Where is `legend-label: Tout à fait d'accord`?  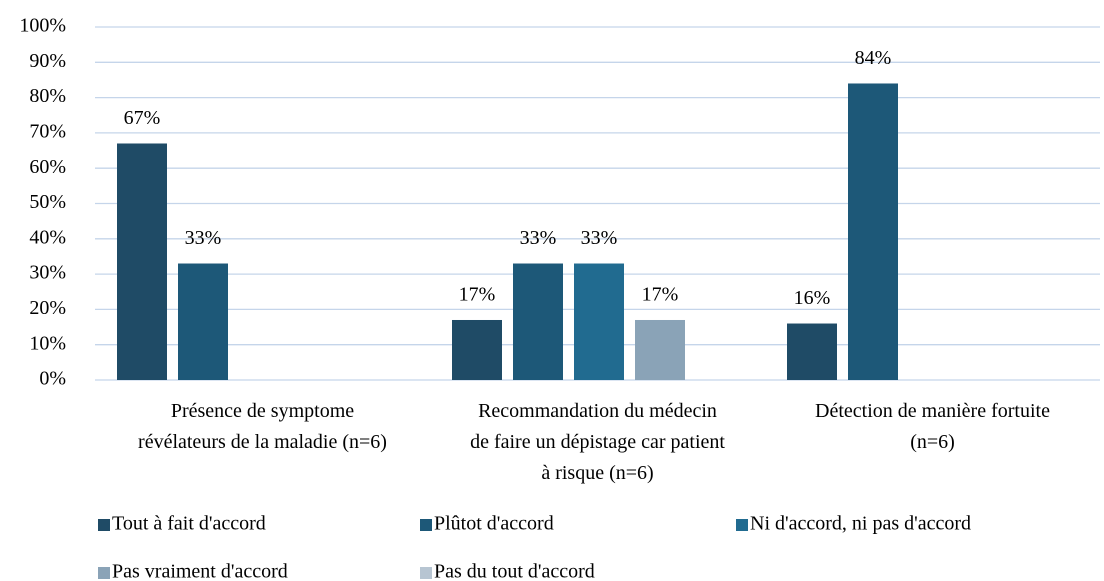 legend-label: Tout à fait d'accord is located at coordinates (189, 524).